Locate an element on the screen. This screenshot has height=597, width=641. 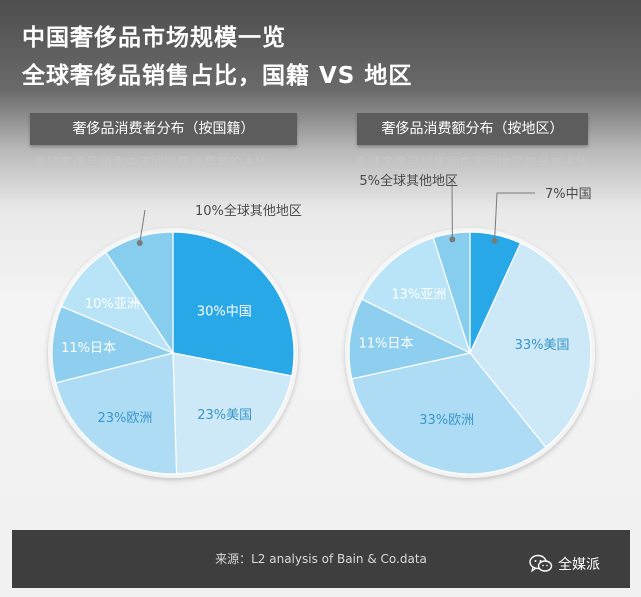
slice-label: 13%亚洲 is located at coordinates (418, 294).